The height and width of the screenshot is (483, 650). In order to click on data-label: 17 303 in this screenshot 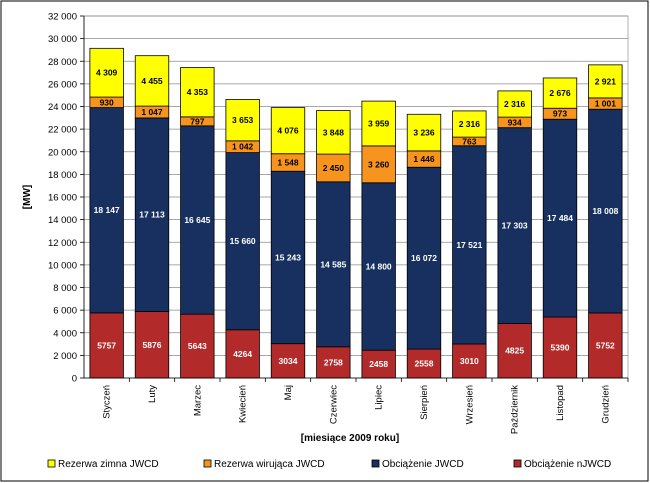, I will do `click(515, 226)`.